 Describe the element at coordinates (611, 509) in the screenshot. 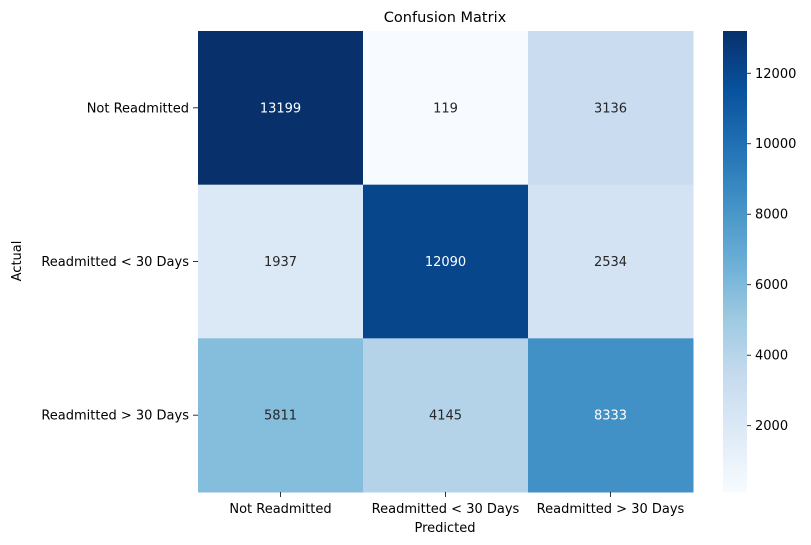

I see `x-tick-label: Readmitted > 30 Days` at that location.